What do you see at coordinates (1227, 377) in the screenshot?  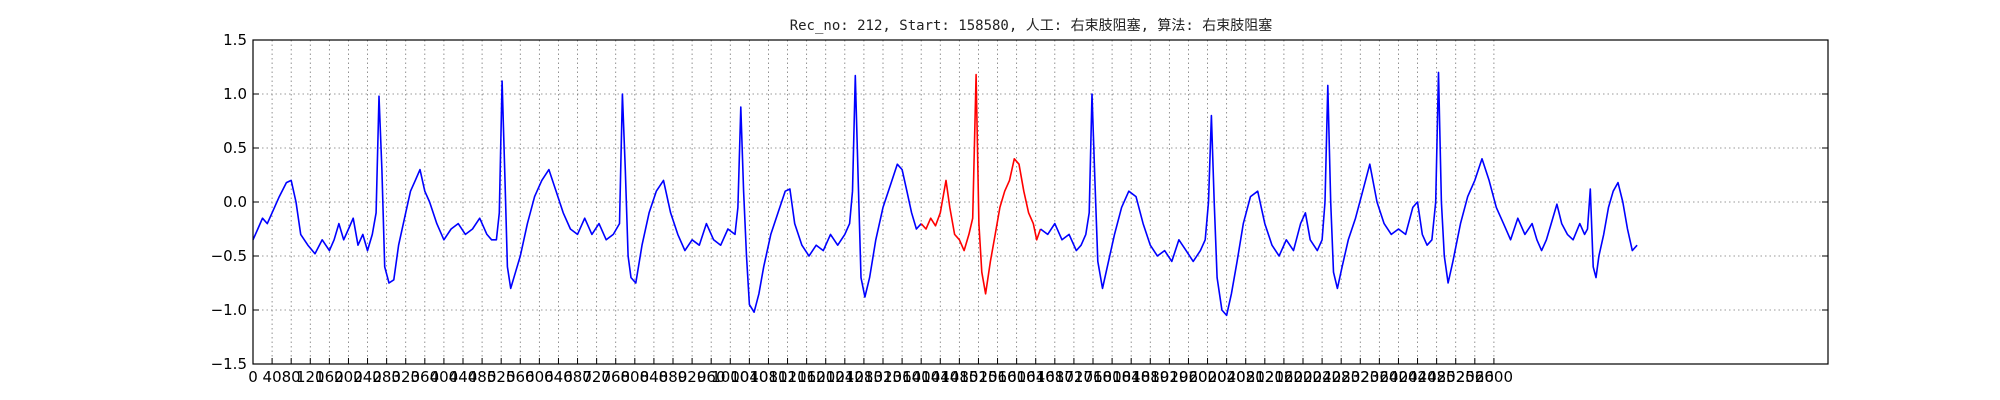 I see `x-tick-label: 2040` at bounding box center [1227, 377].